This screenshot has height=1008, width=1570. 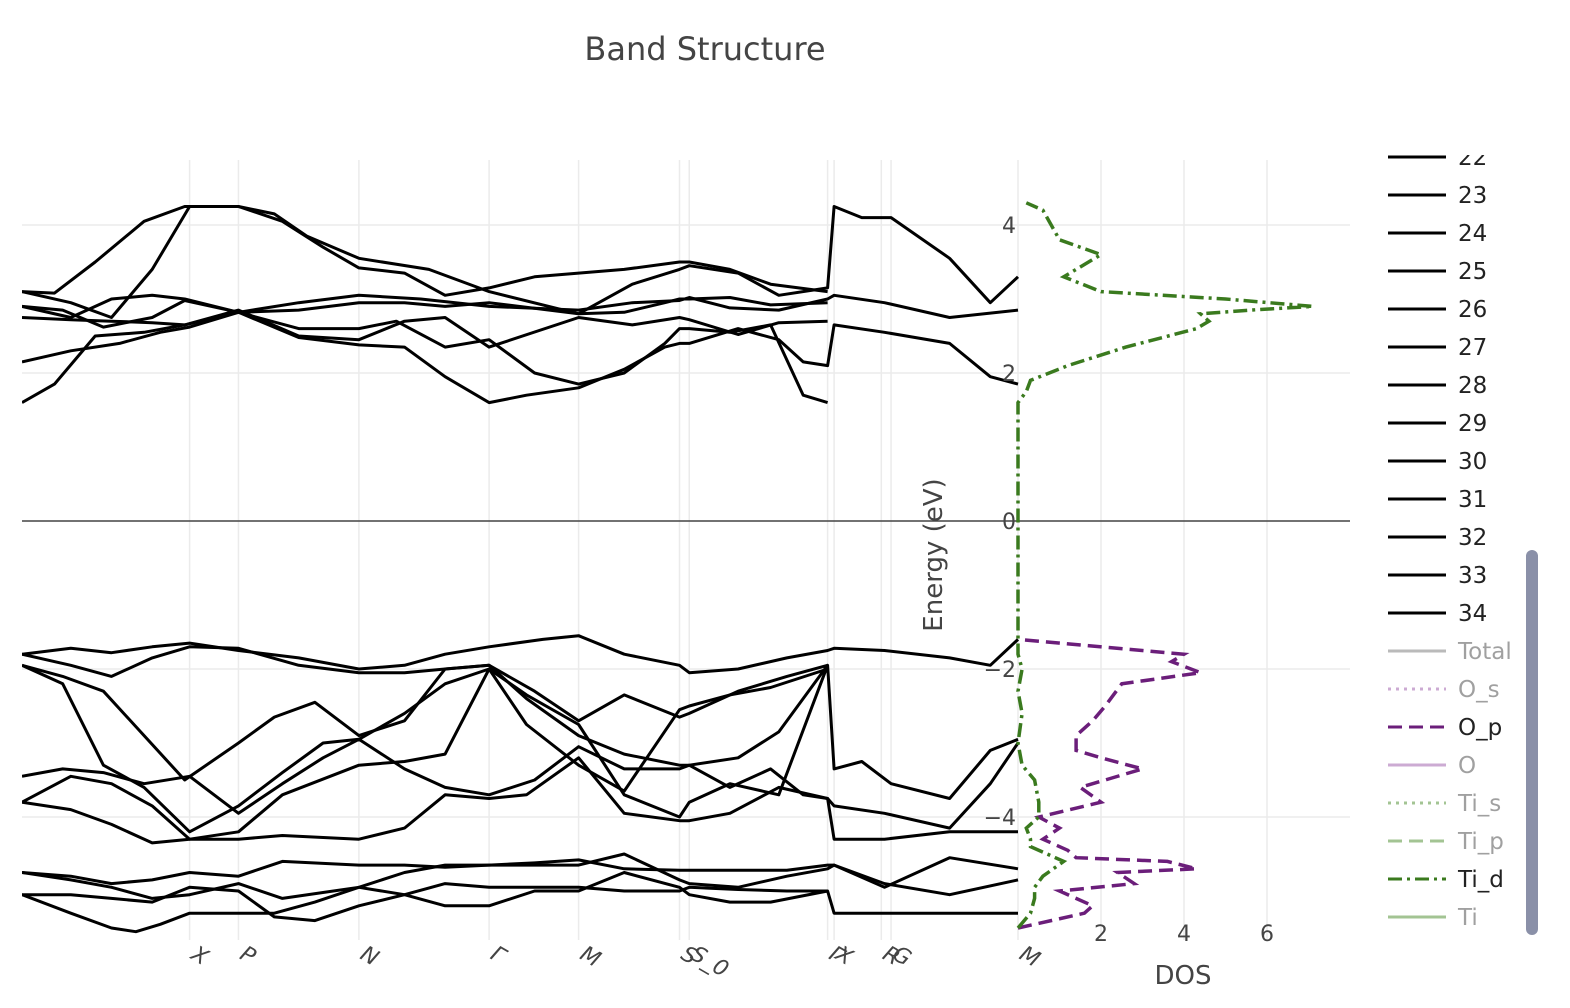 I want to click on legend-label: 26, so click(x=1472, y=310).